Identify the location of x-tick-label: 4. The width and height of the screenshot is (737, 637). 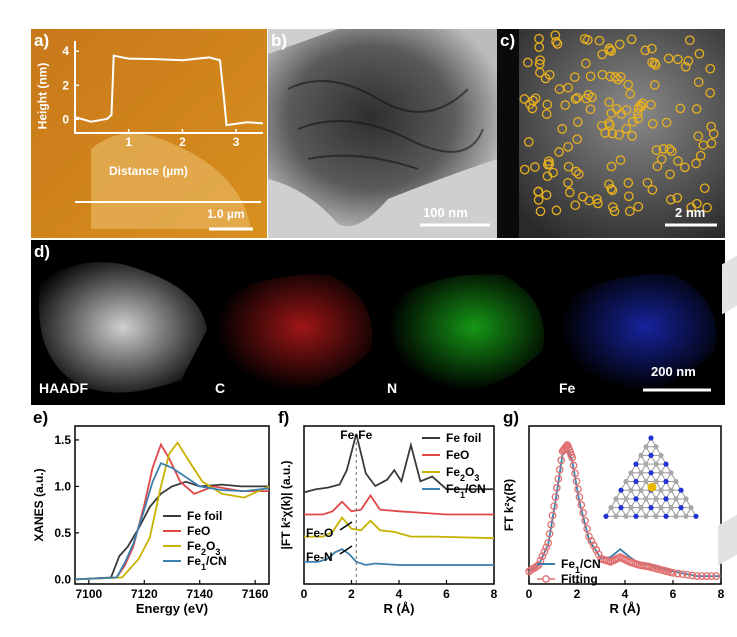
(625, 594).